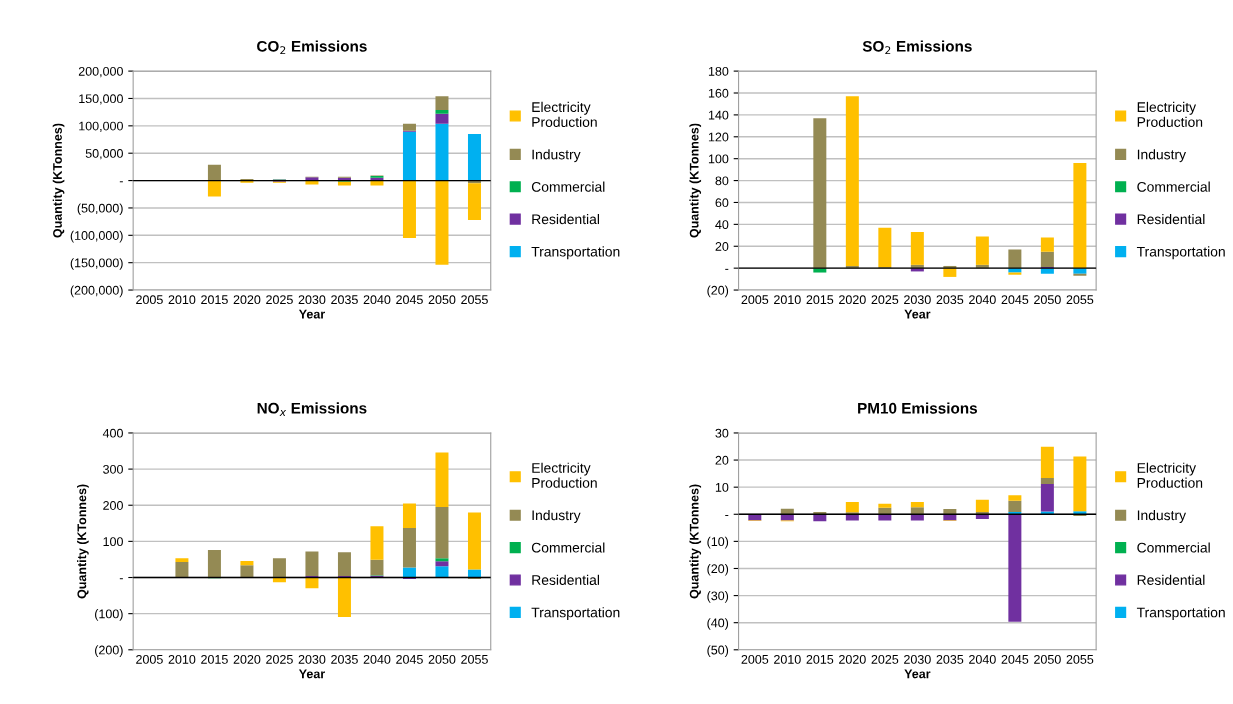  Describe the element at coordinates (113, 505) in the screenshot. I see `y-tick-label: 200` at that location.